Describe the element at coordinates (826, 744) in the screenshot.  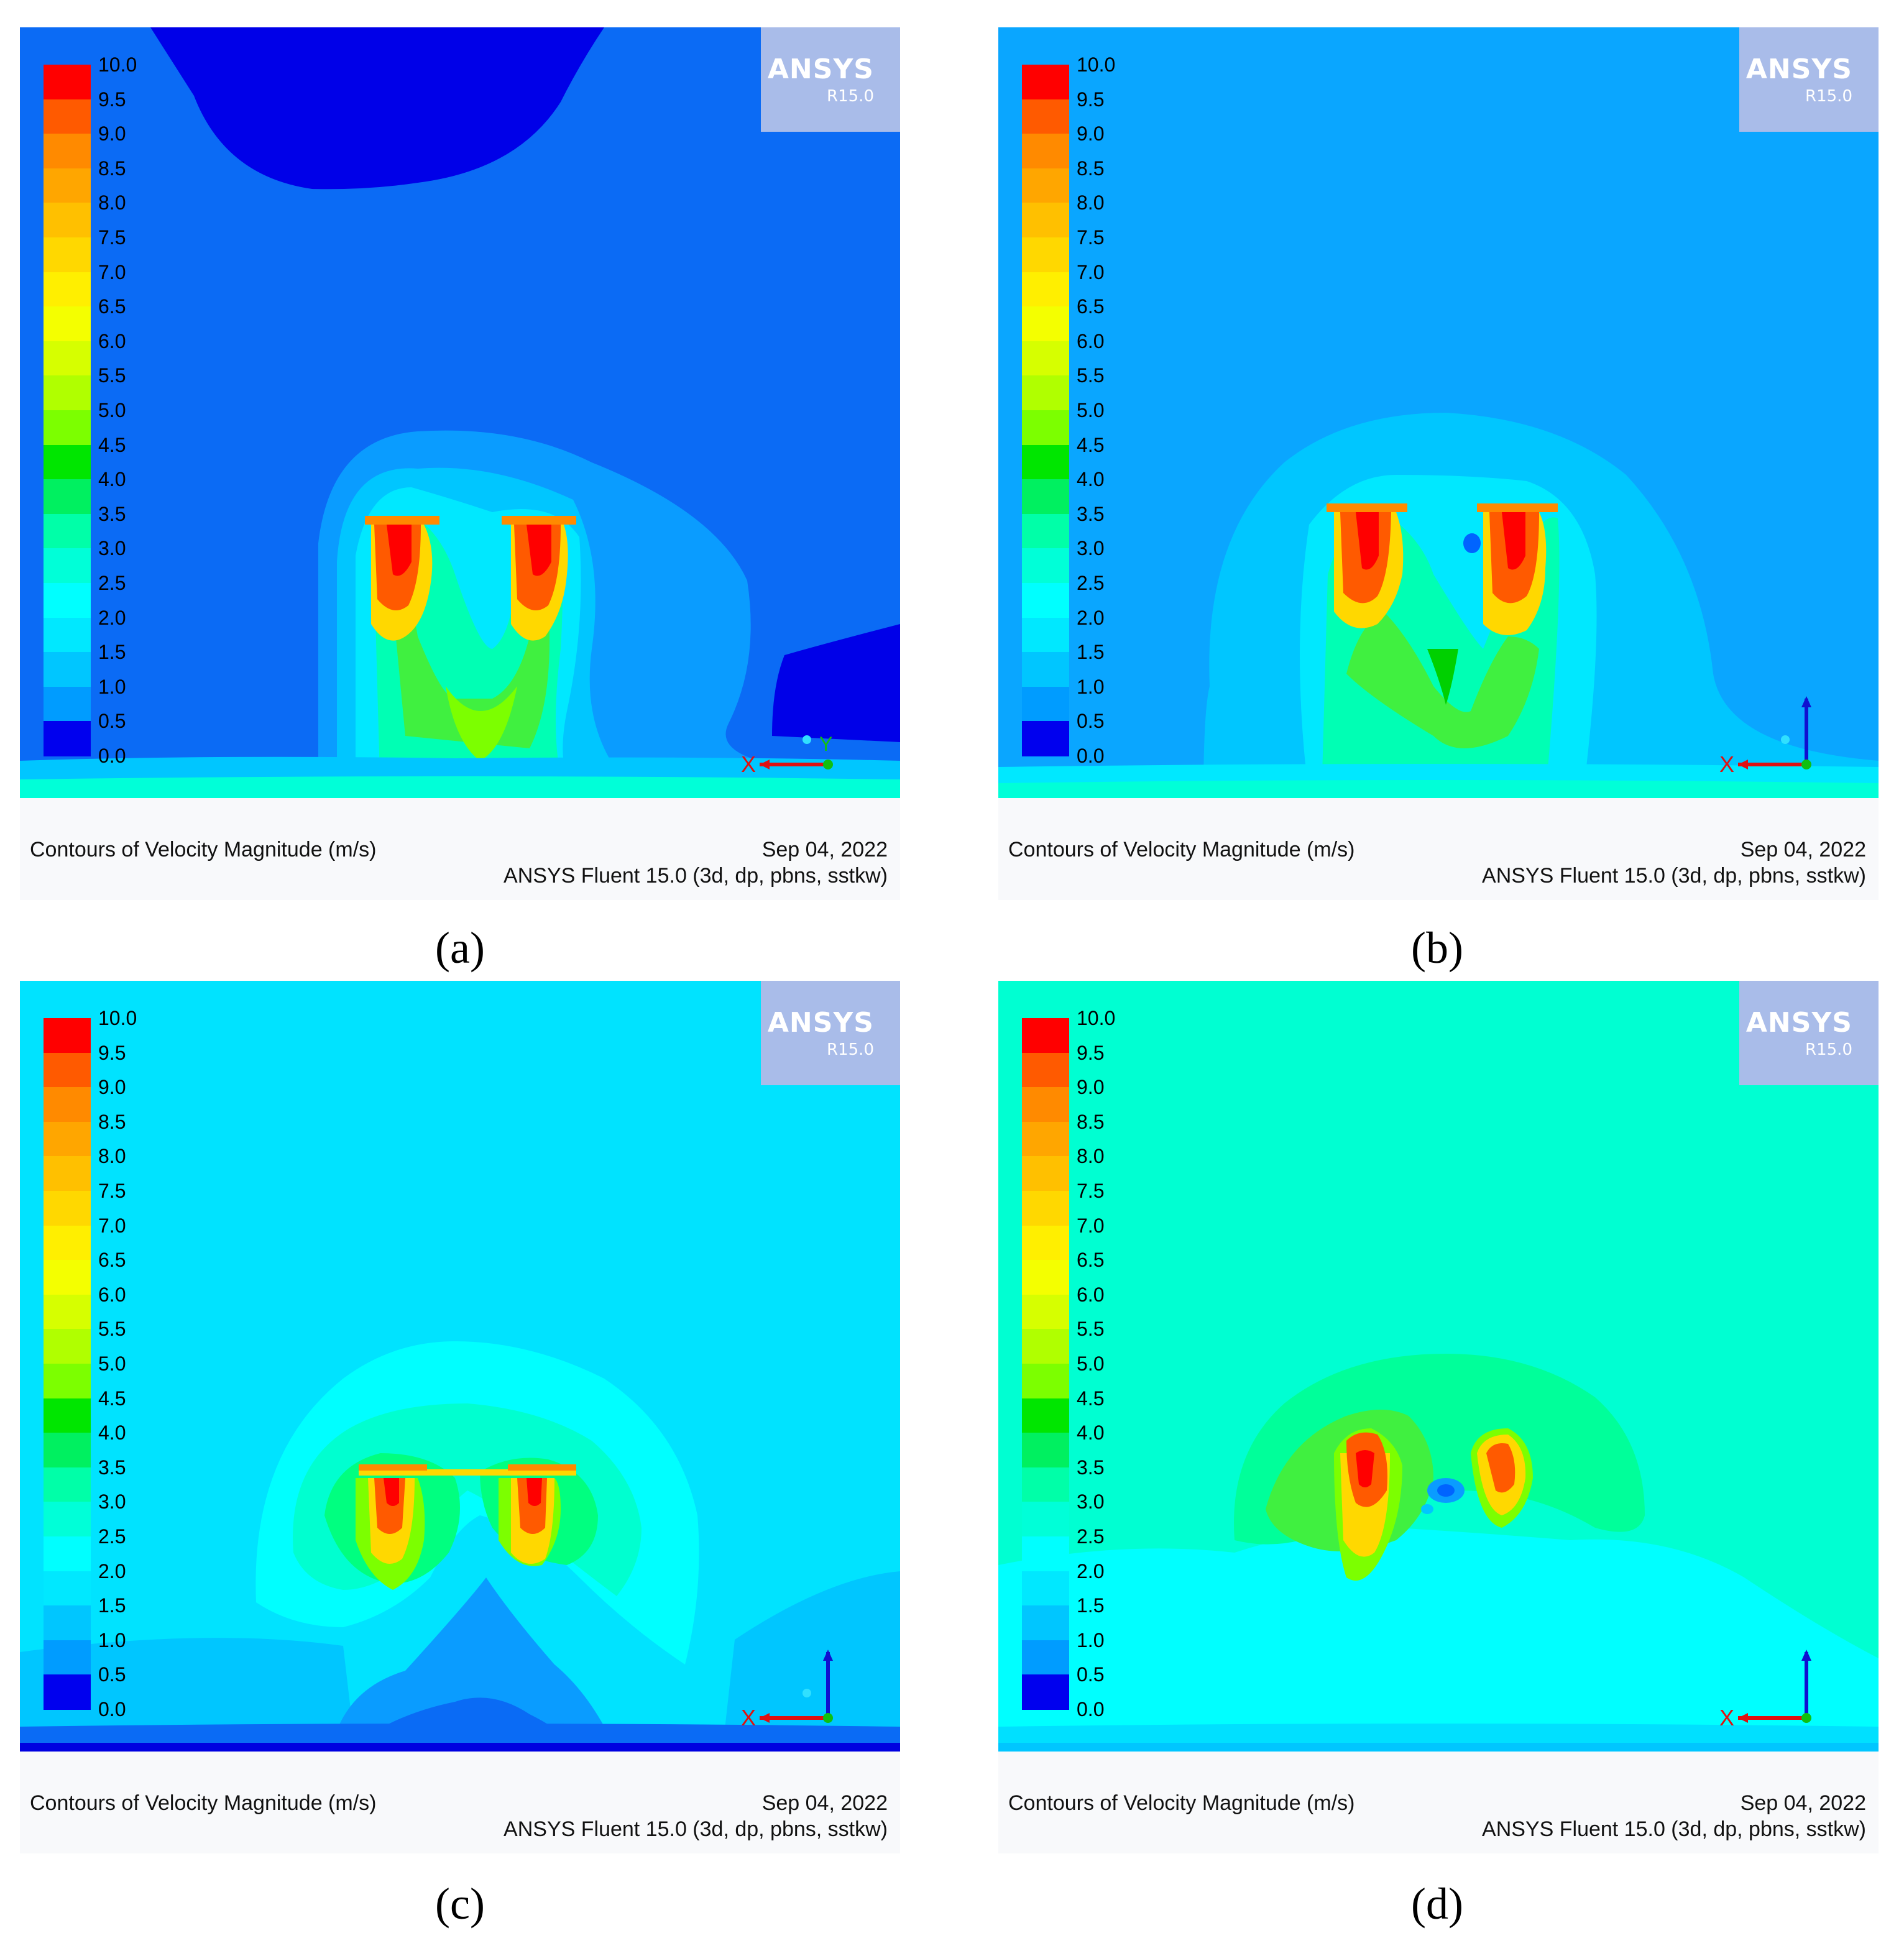
I see `axis-y-label: Y` at that location.